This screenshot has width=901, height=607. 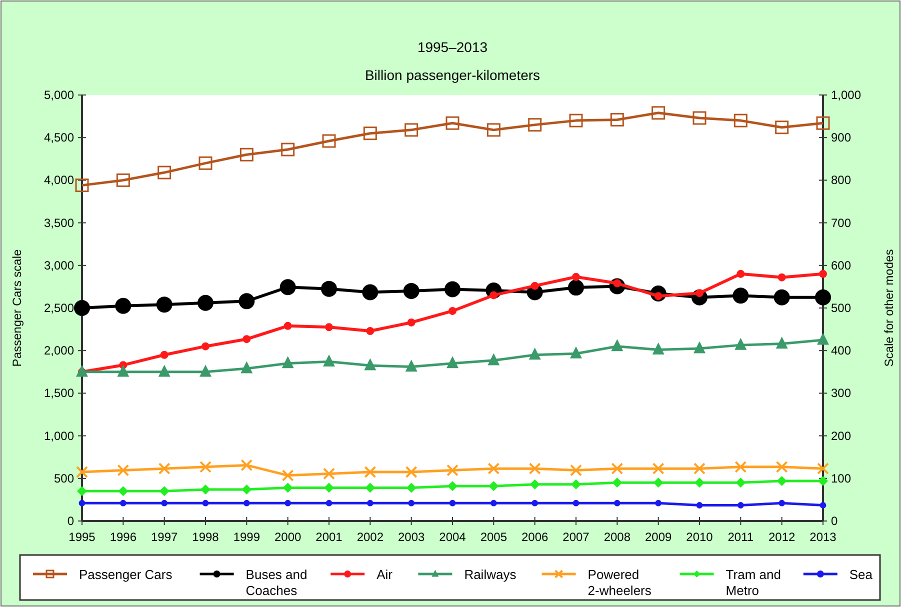 What do you see at coordinates (841, 265) in the screenshot?
I see `y2-tick-label: 600` at bounding box center [841, 265].